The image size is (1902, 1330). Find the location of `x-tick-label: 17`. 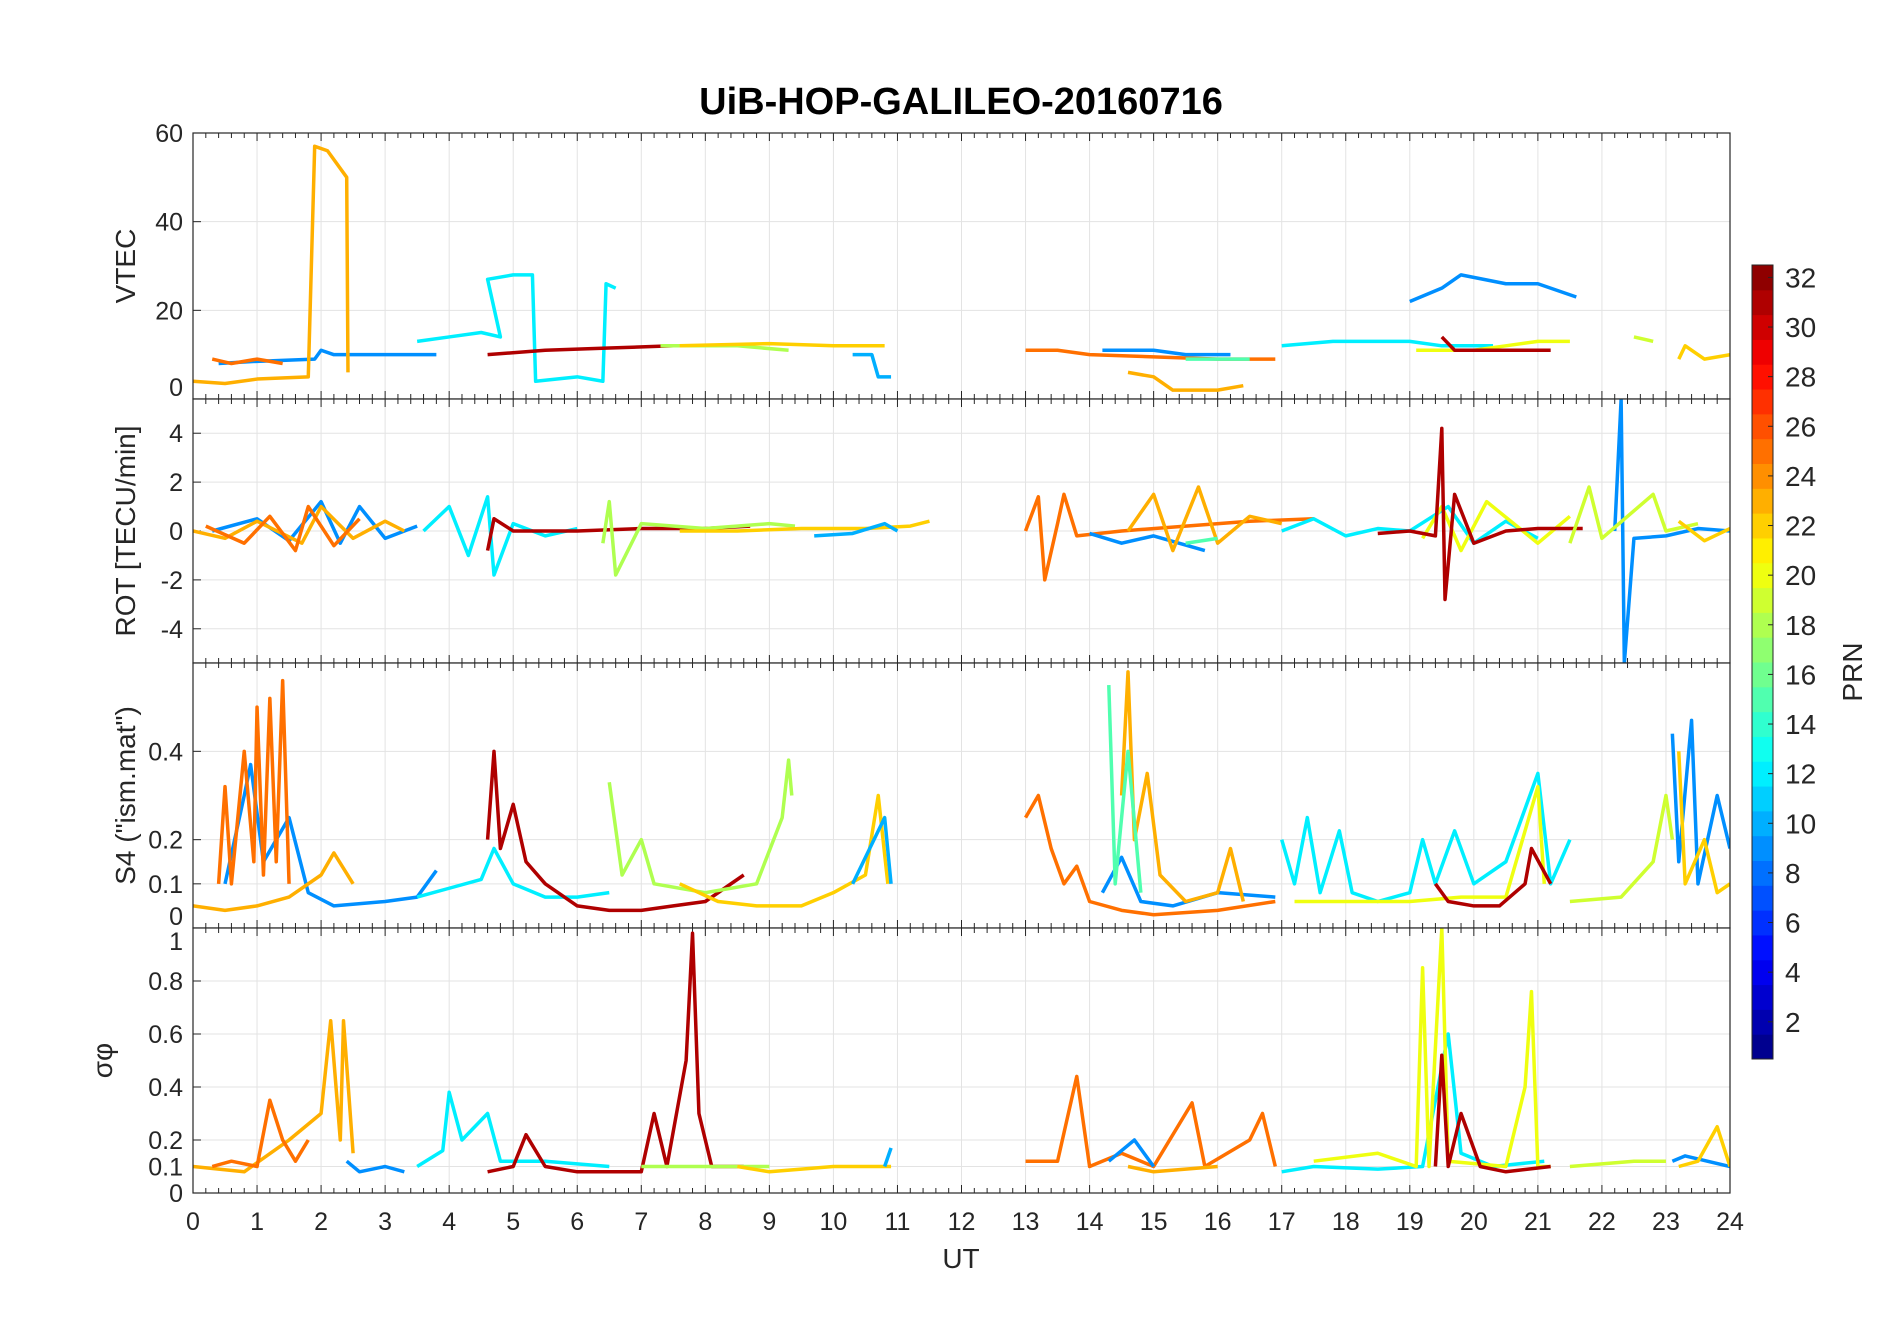

x-tick-label: 17 is located at coordinates (1282, 1222).